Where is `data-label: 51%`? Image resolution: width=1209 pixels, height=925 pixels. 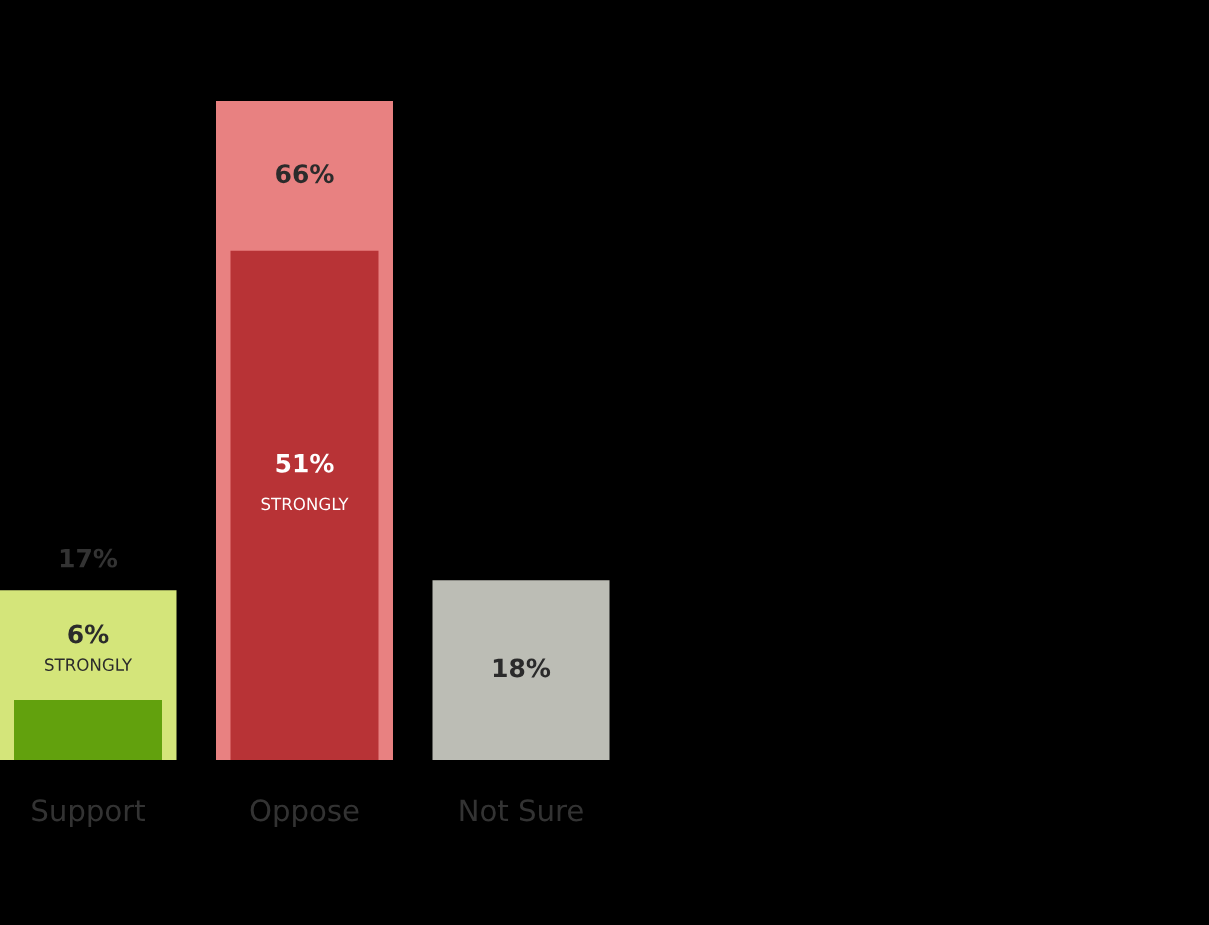
data-label: 51% is located at coordinates (305, 463).